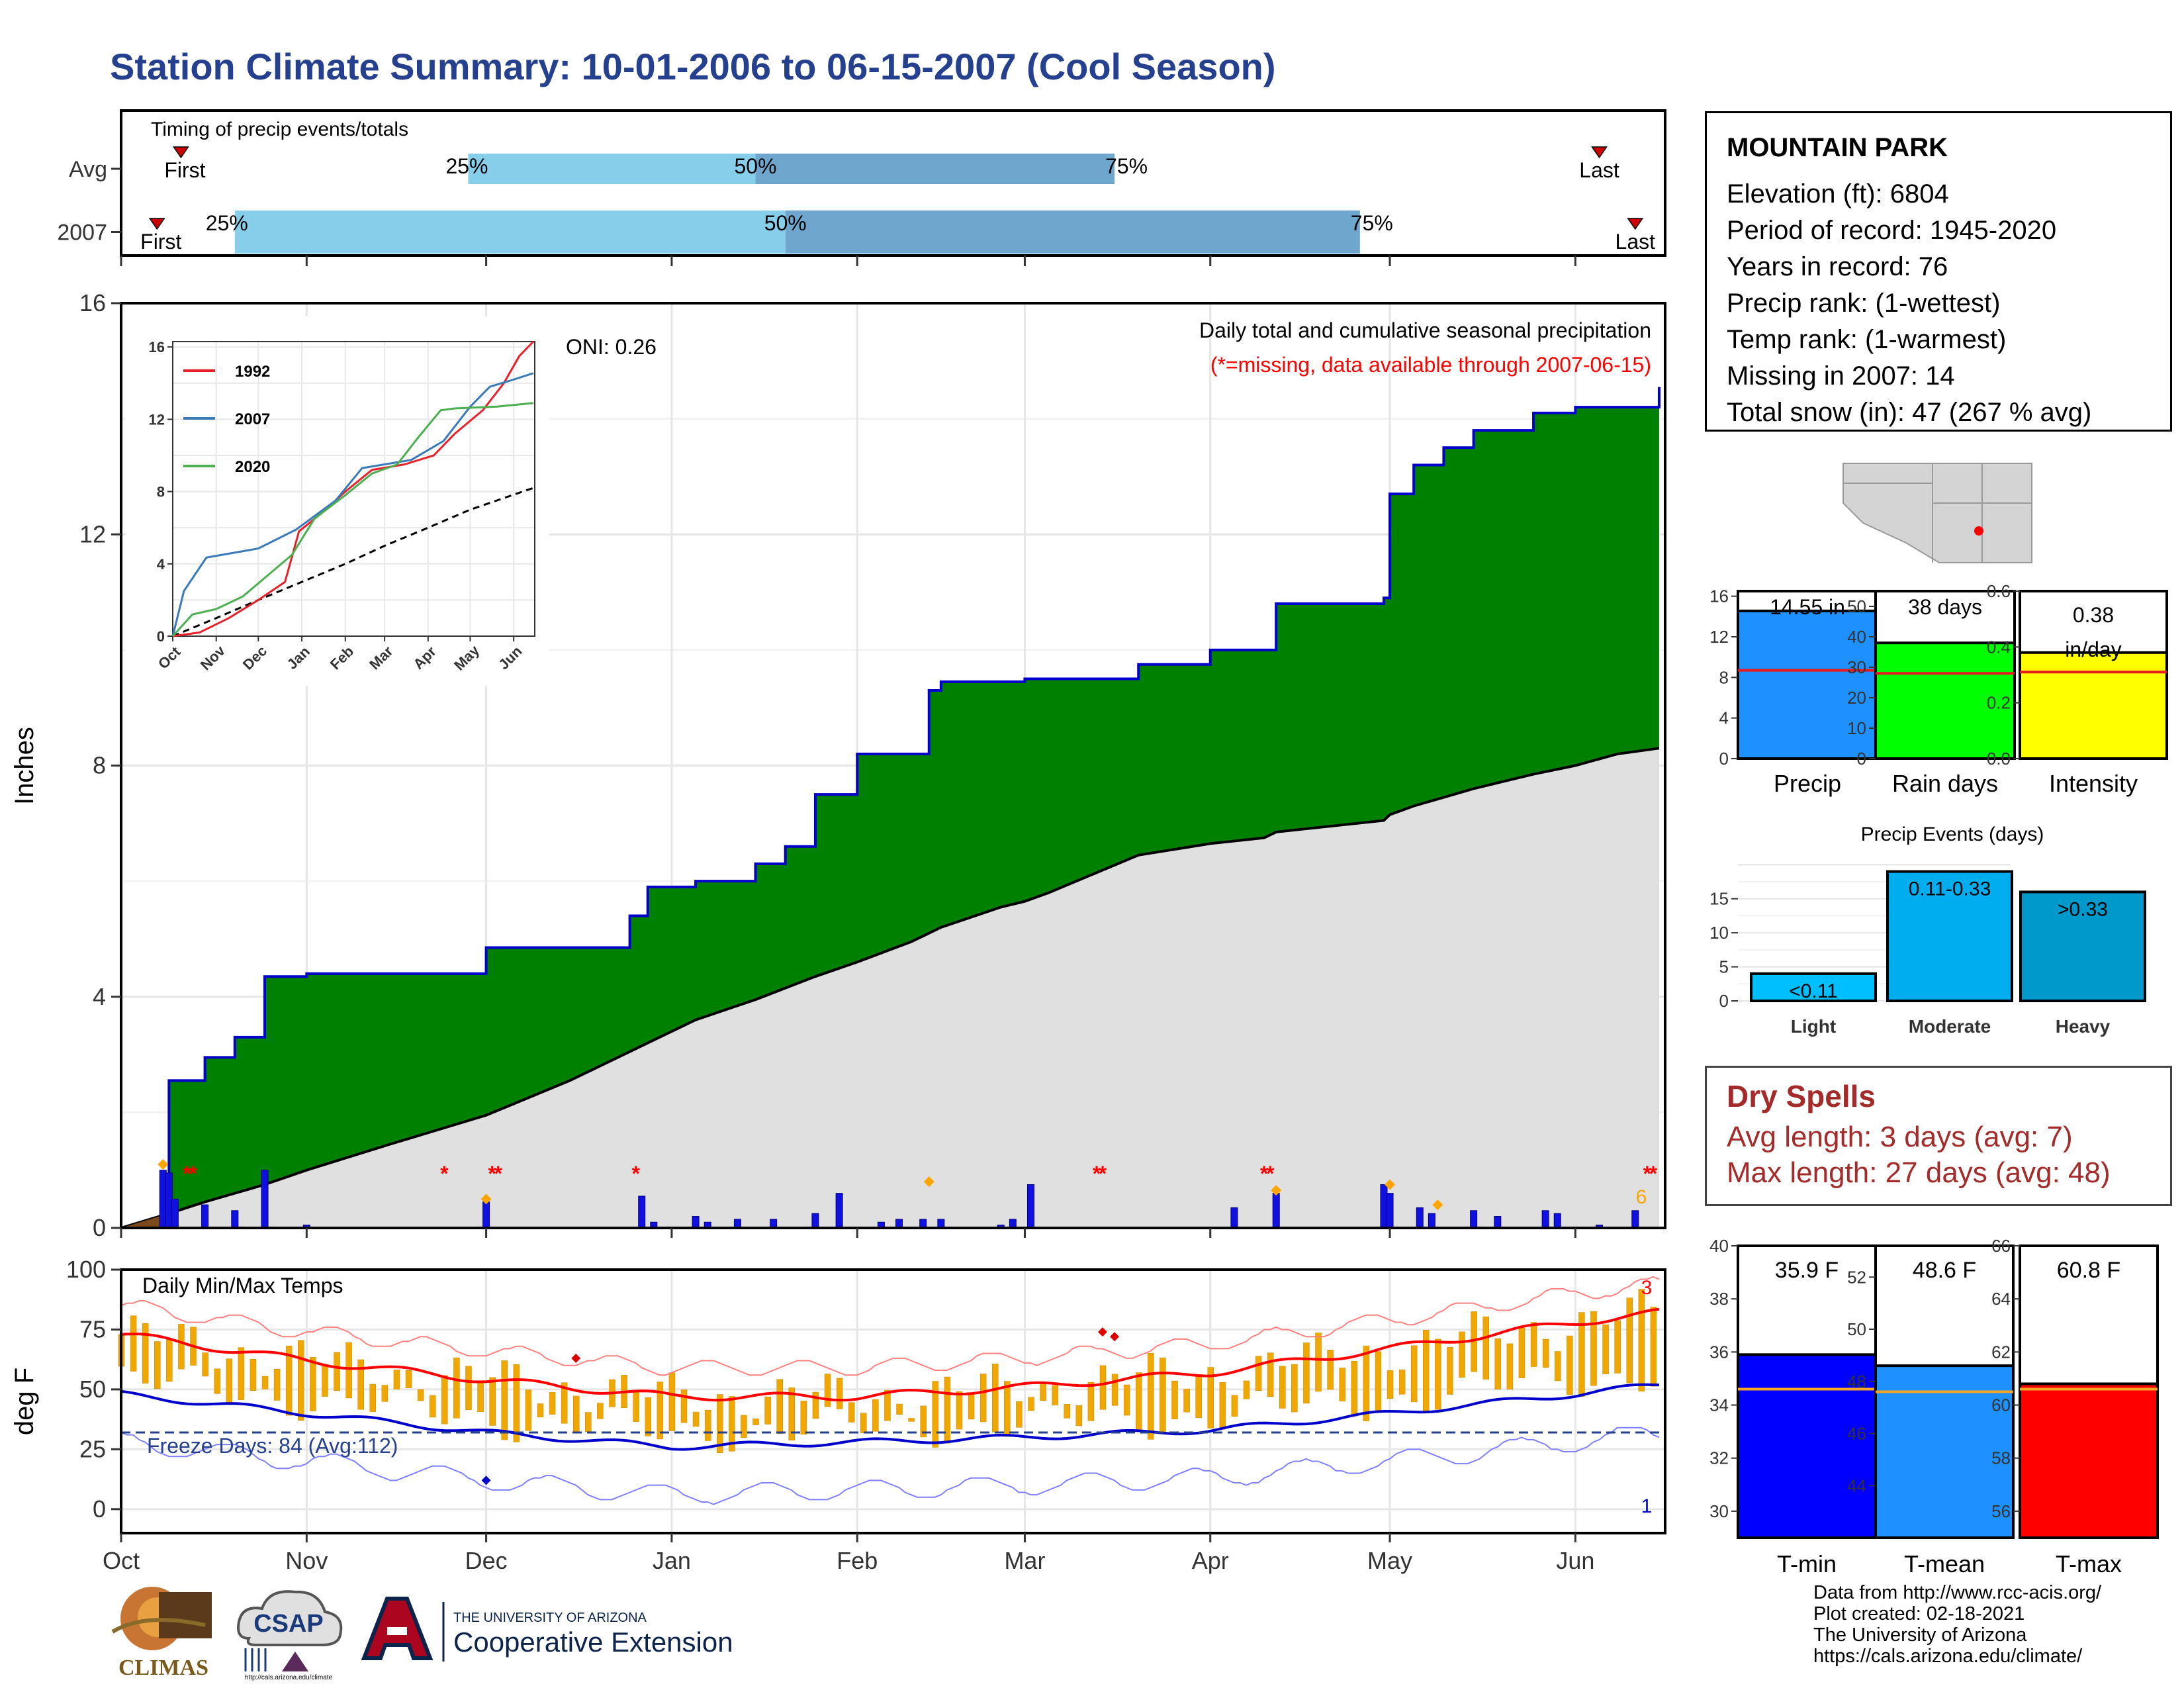  I want to click on timing-p25: 25%, so click(227, 223).